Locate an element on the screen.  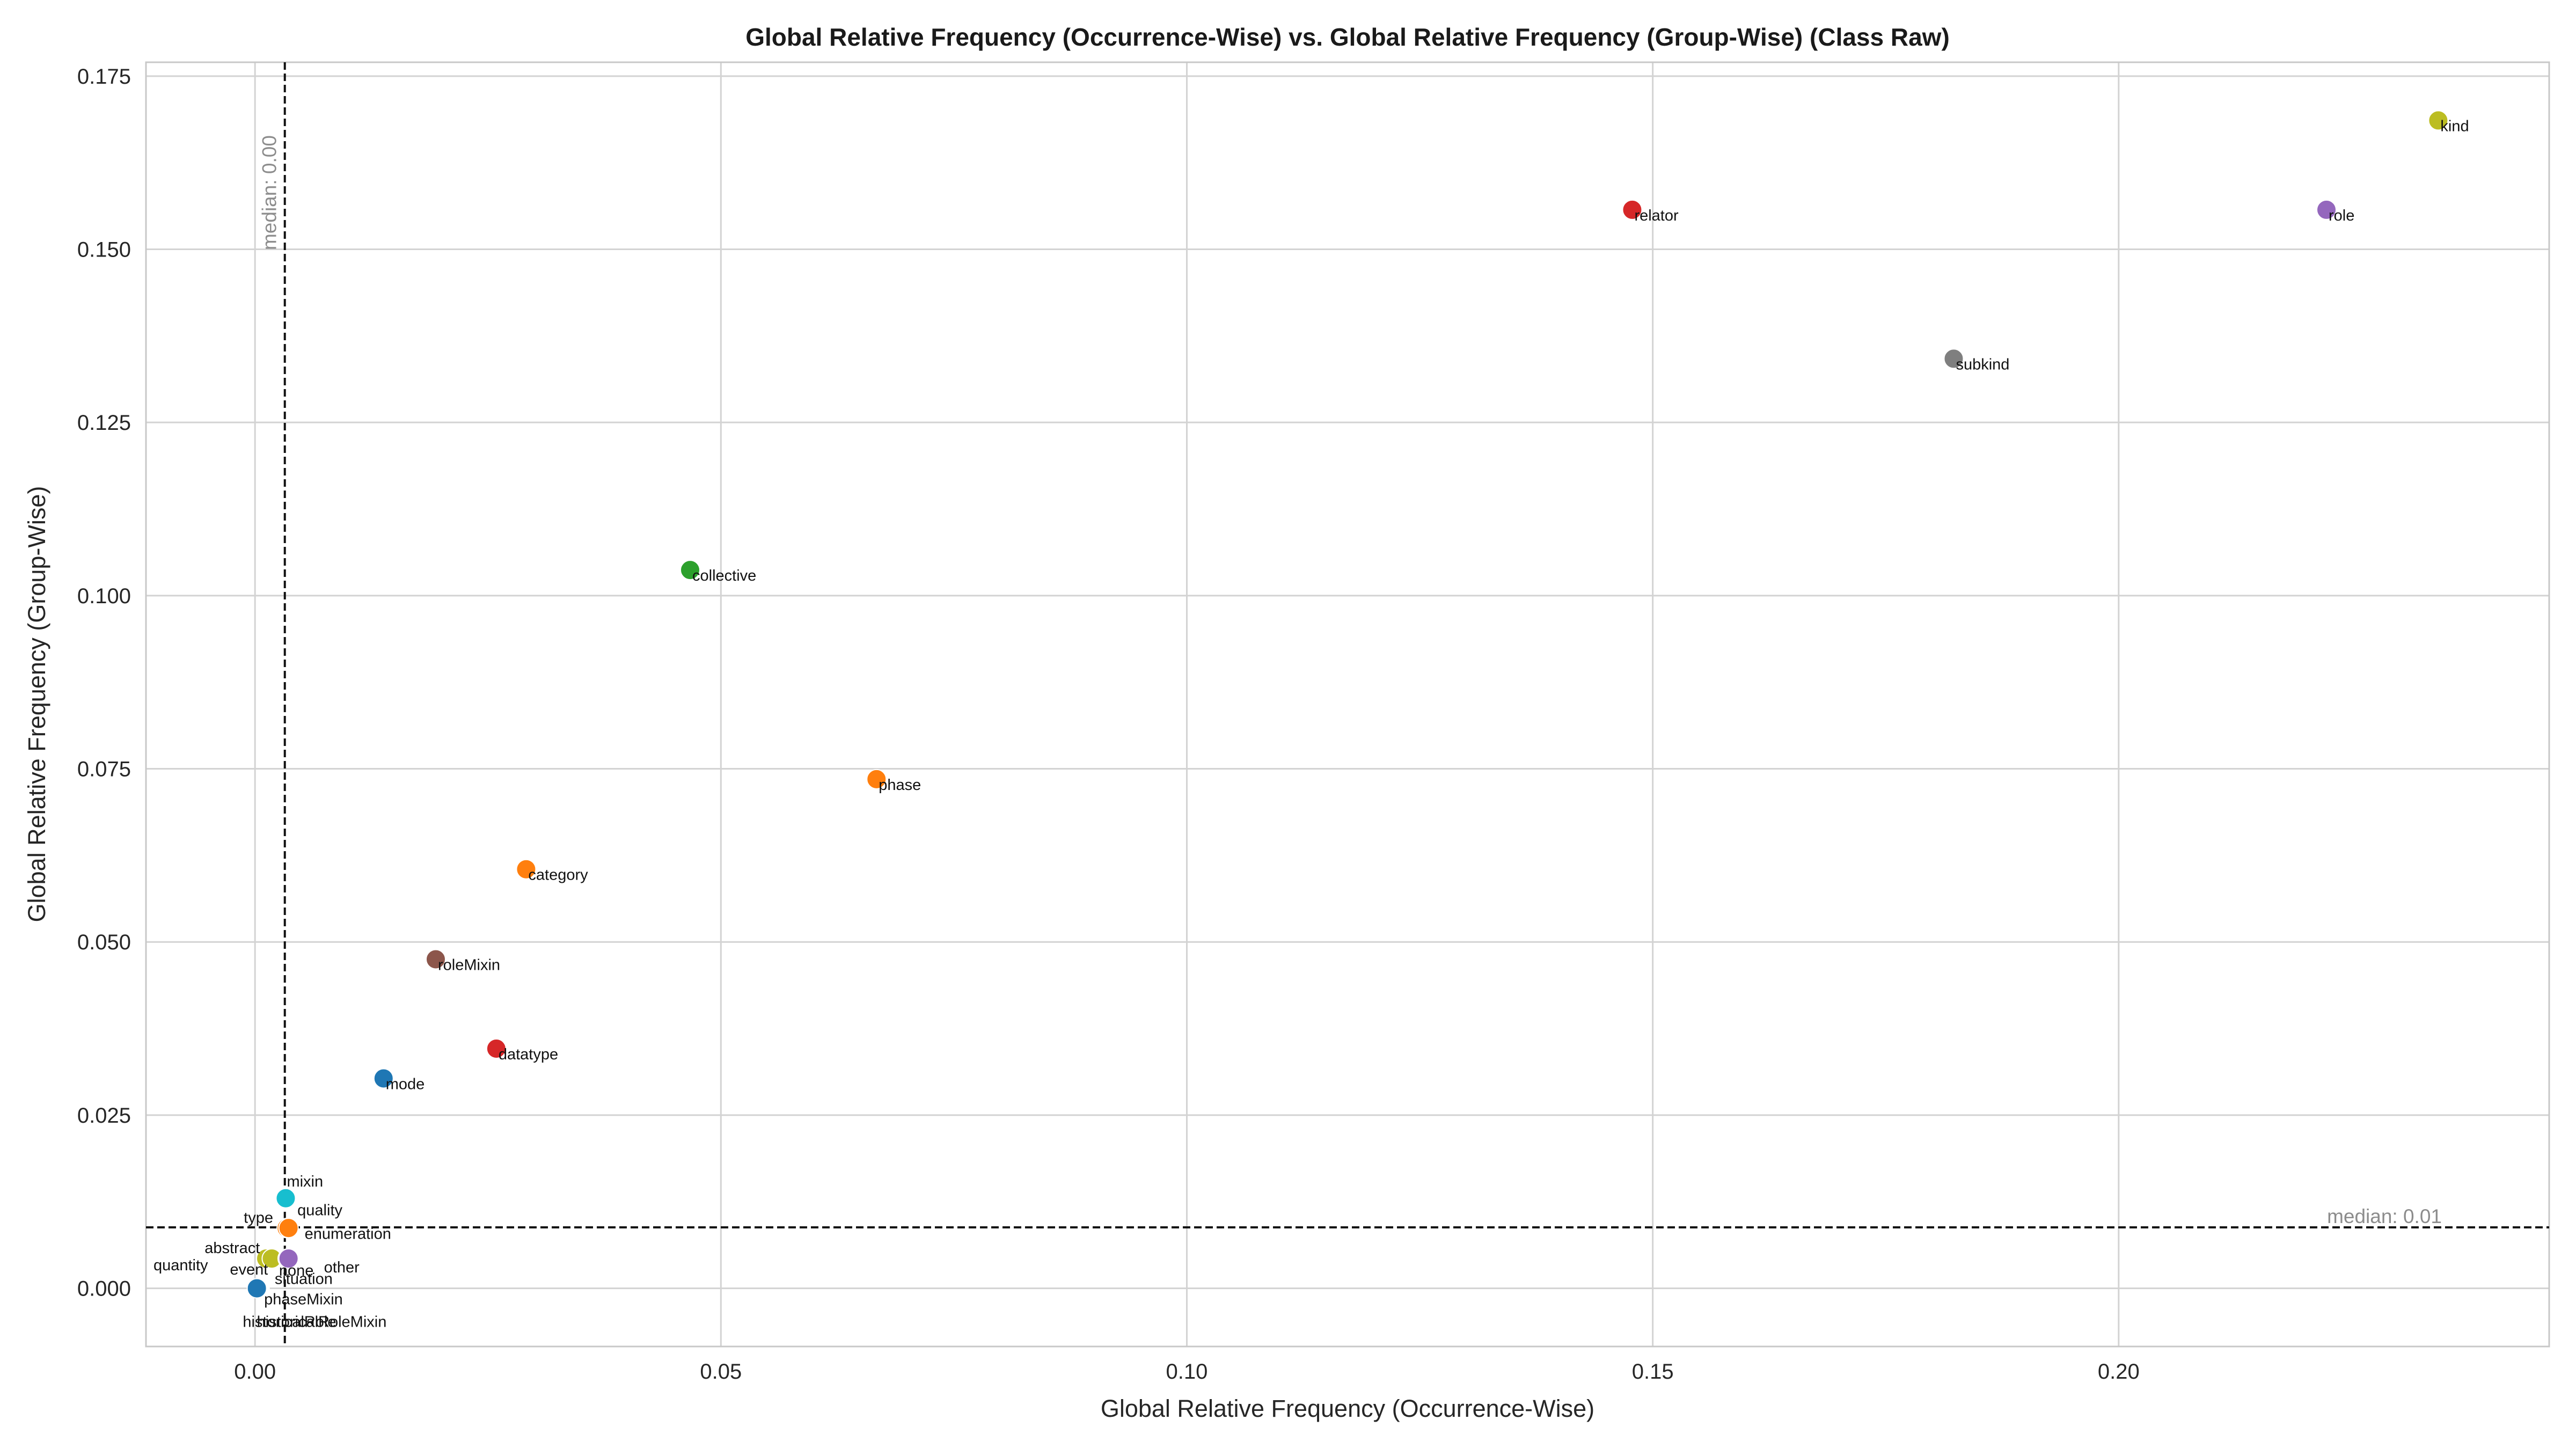
x-tick-label: 0.10 is located at coordinates (1187, 1372).